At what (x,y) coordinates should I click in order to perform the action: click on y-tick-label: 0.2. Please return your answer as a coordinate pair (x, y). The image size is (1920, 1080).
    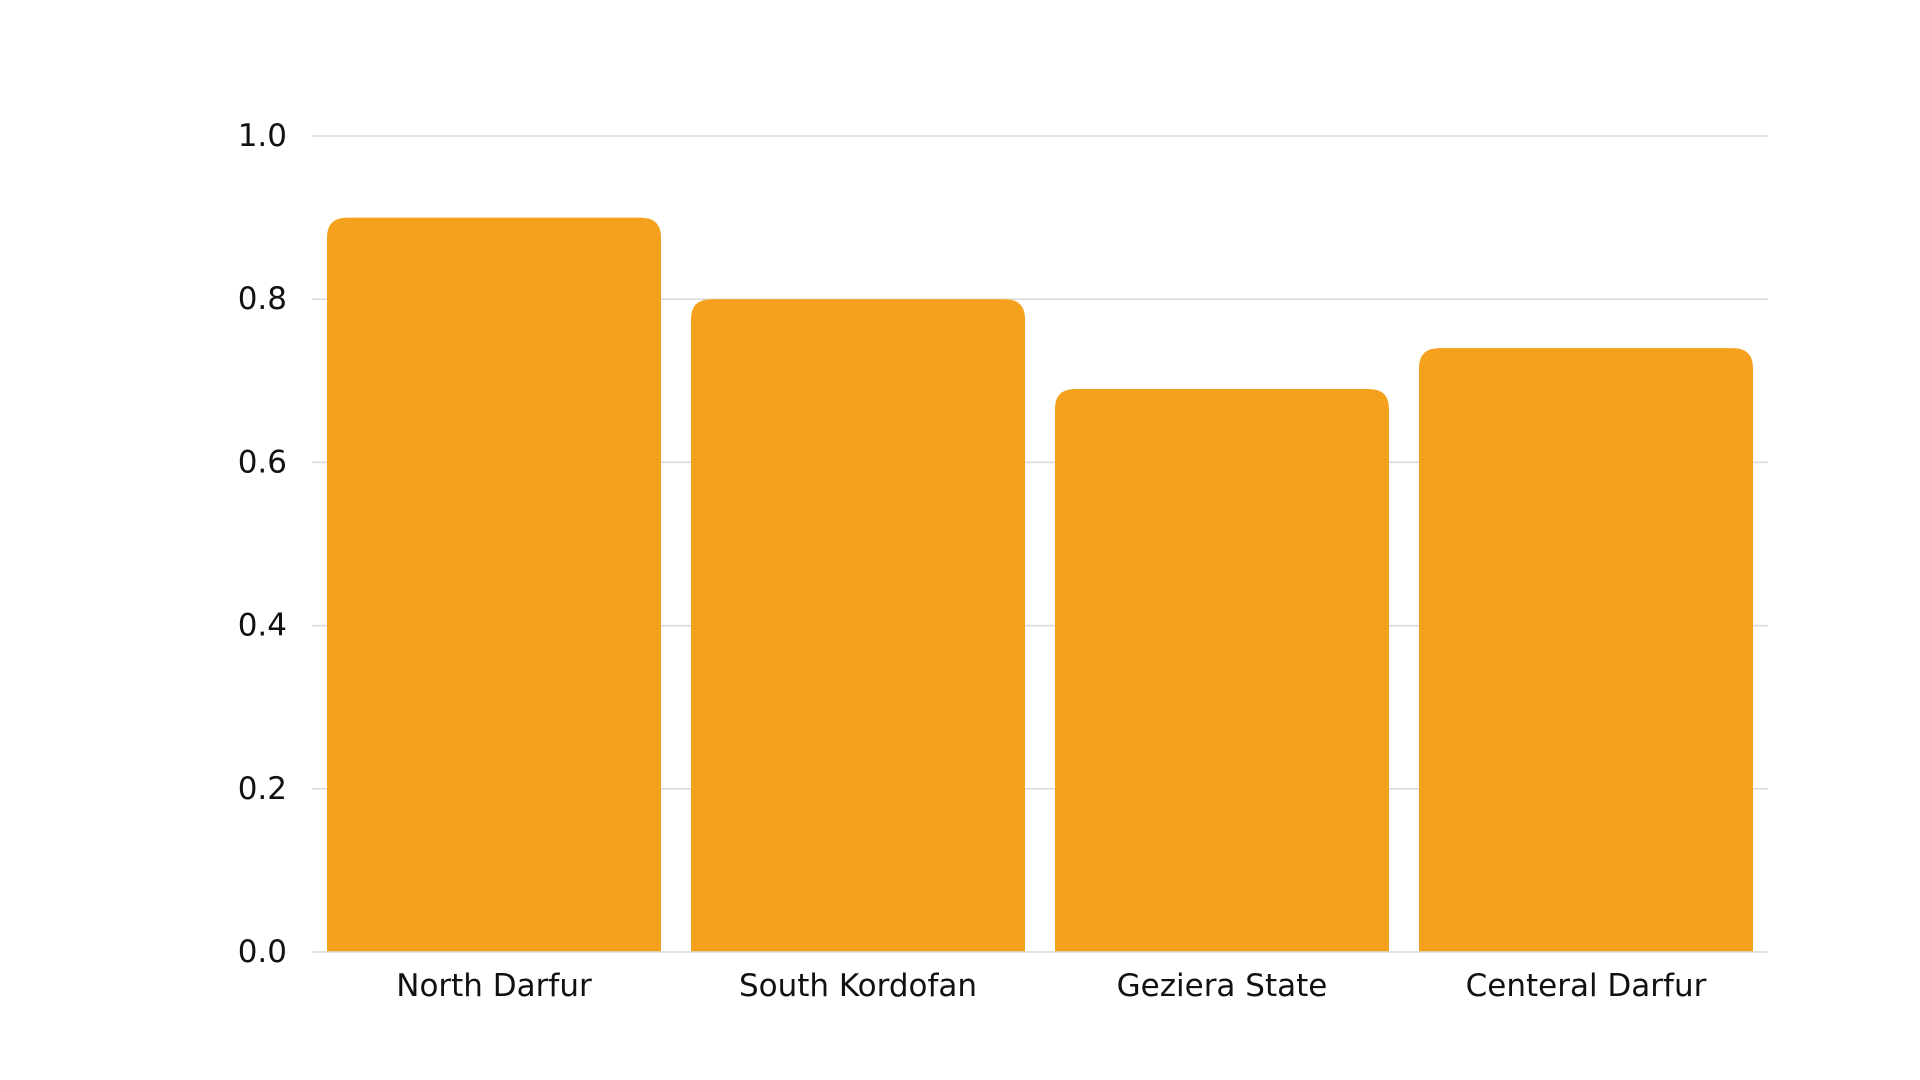
    Looking at the image, I should click on (262, 789).